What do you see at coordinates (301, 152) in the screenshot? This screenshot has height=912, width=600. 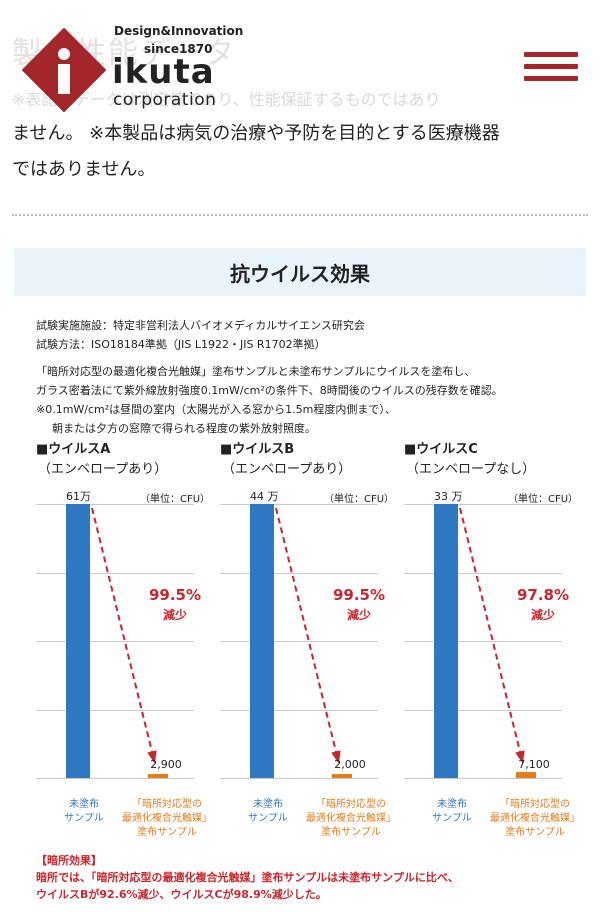 I see `disclaimer-text: ません。 ※本製品は病気の治療や予防を目的とする医療機器 ではありません。` at bounding box center [301, 152].